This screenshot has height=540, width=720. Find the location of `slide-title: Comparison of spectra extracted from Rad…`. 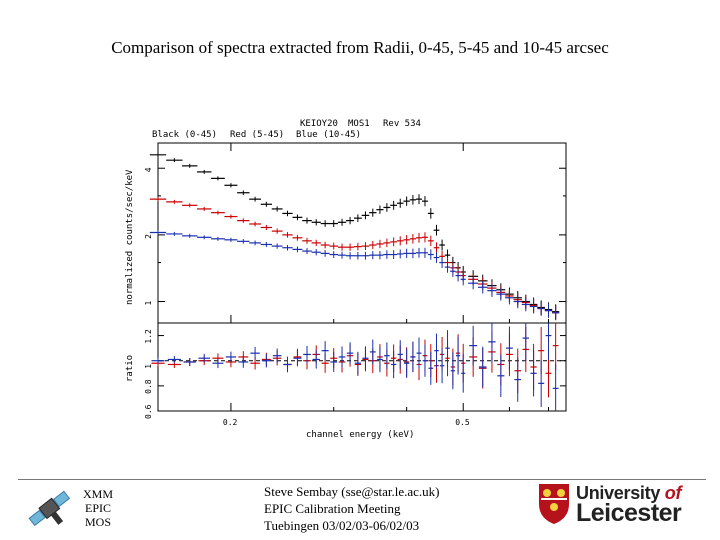

slide-title: Comparison of spectra extracted from Rad… is located at coordinates (360, 47).